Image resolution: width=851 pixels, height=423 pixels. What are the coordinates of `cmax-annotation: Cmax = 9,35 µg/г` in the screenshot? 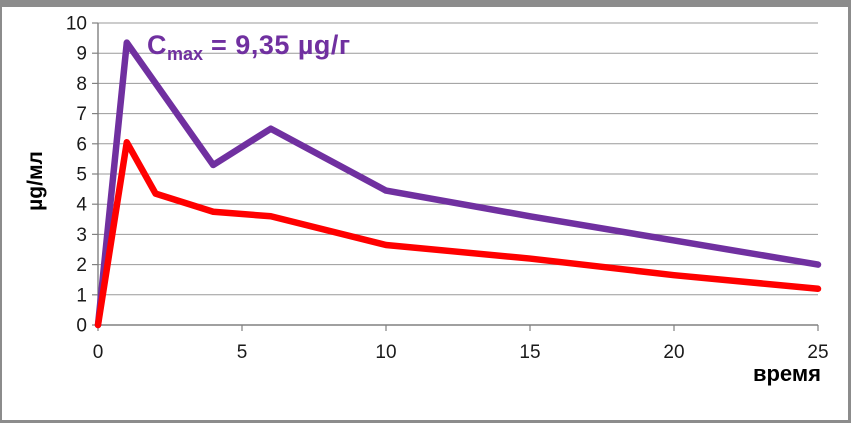 It's located at (249, 47).